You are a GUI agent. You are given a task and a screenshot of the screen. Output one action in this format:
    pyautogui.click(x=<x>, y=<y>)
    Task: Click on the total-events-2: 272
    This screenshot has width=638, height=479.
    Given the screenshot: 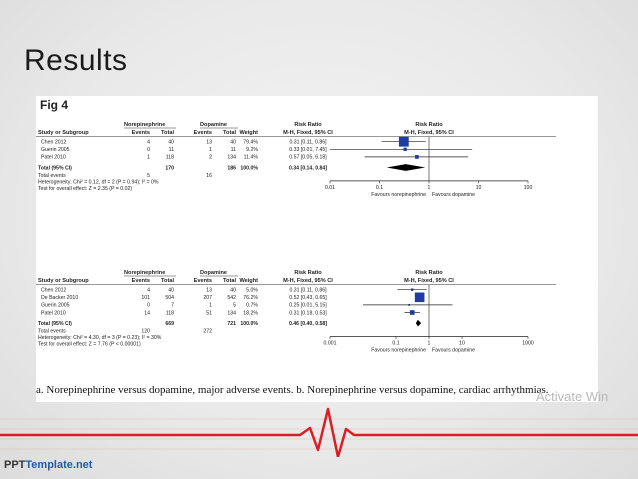 What is the action you would take?
    pyautogui.click(x=207, y=332)
    